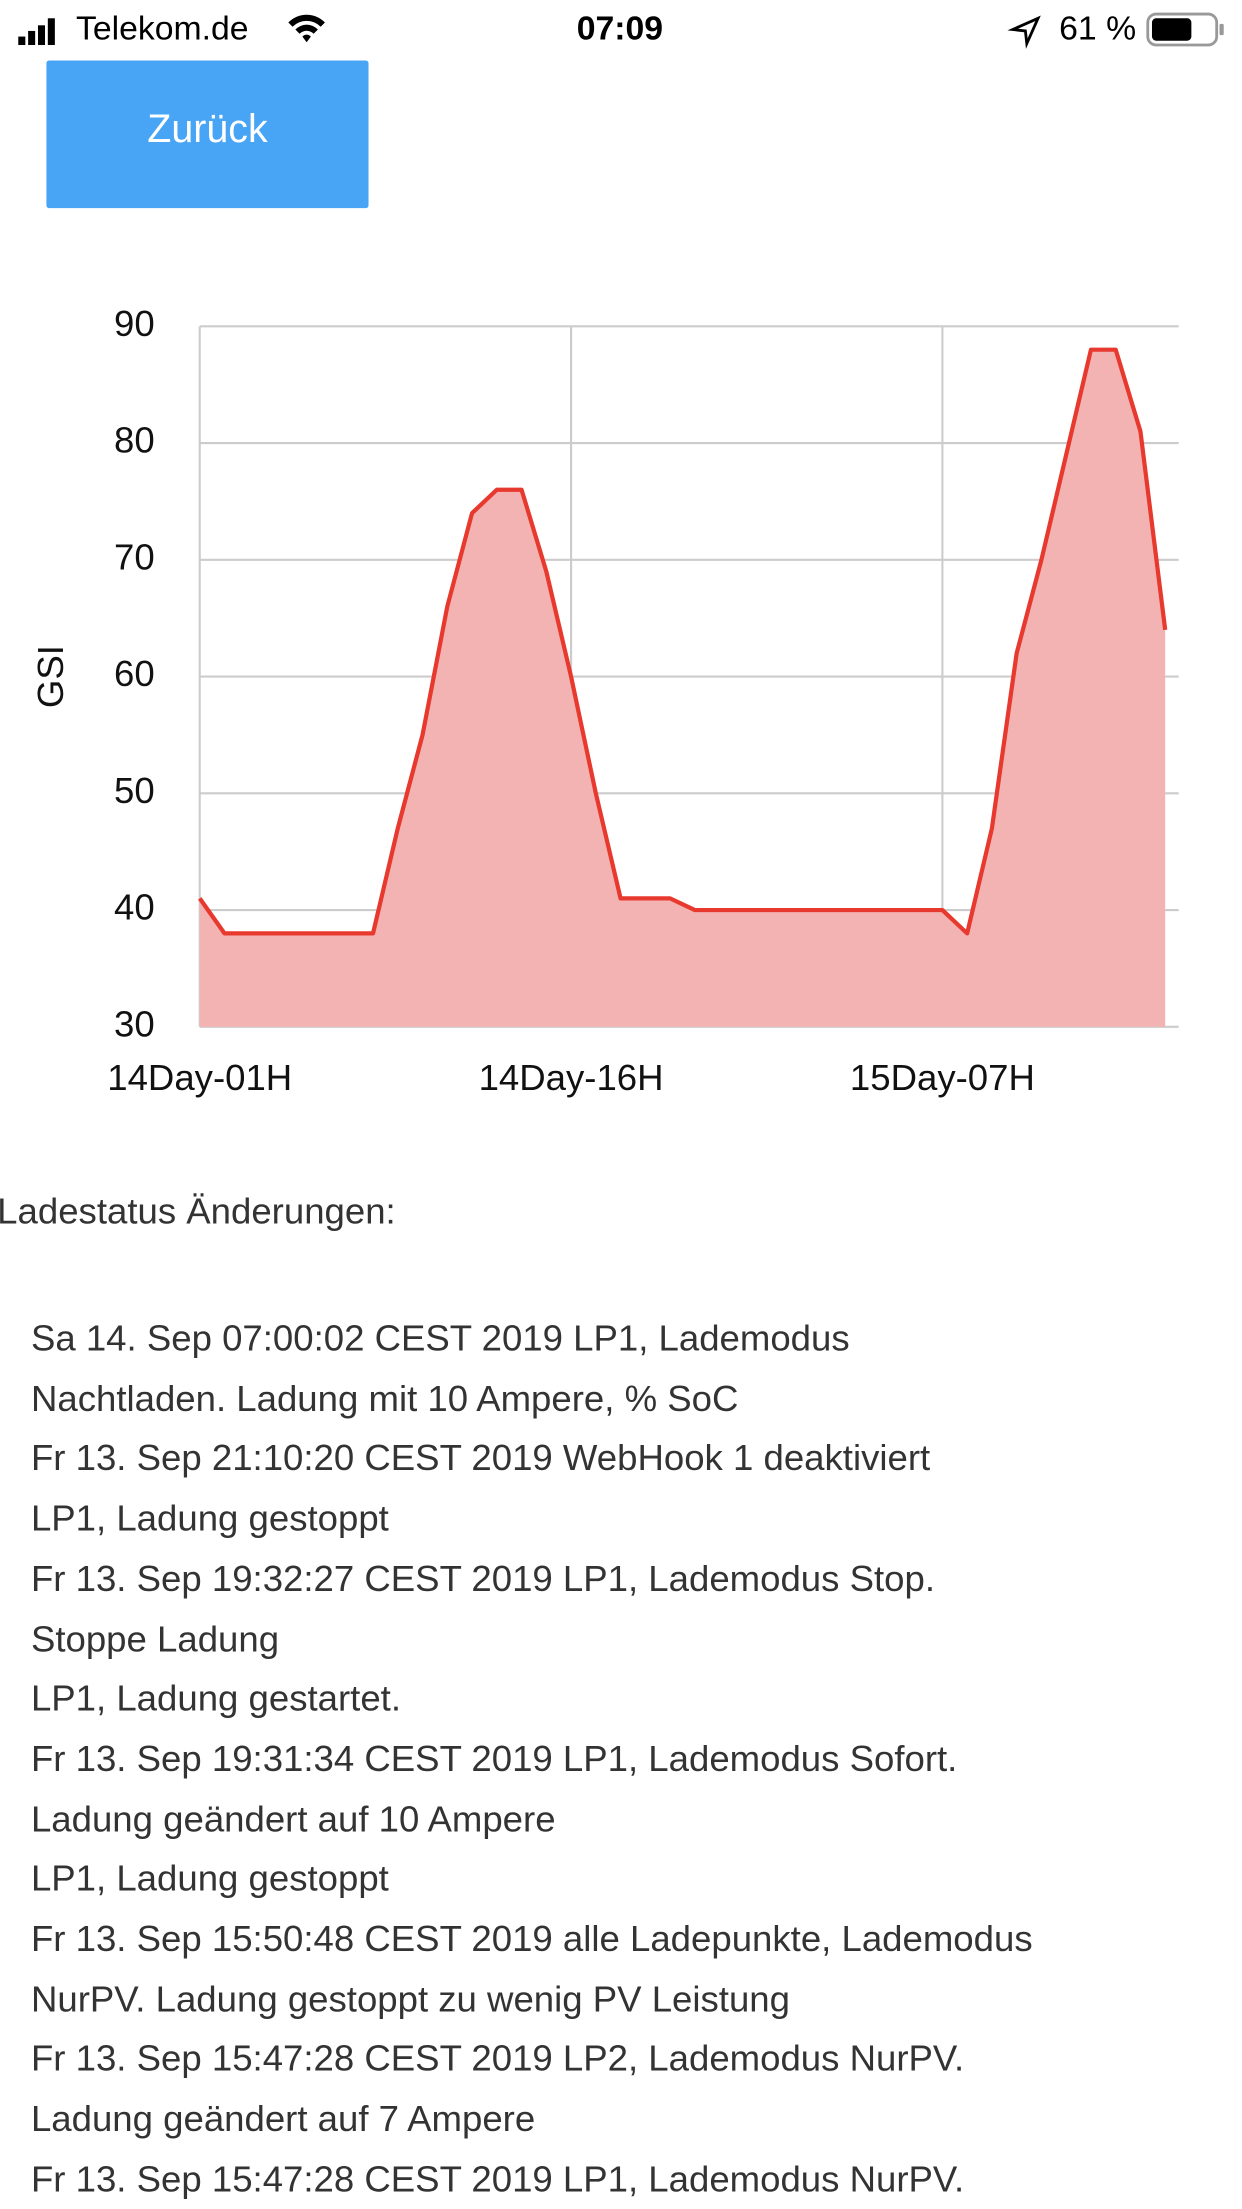 The image size is (1242, 2209). Describe the element at coordinates (207, 134) in the screenshot. I see `back-button: Zurück` at that location.